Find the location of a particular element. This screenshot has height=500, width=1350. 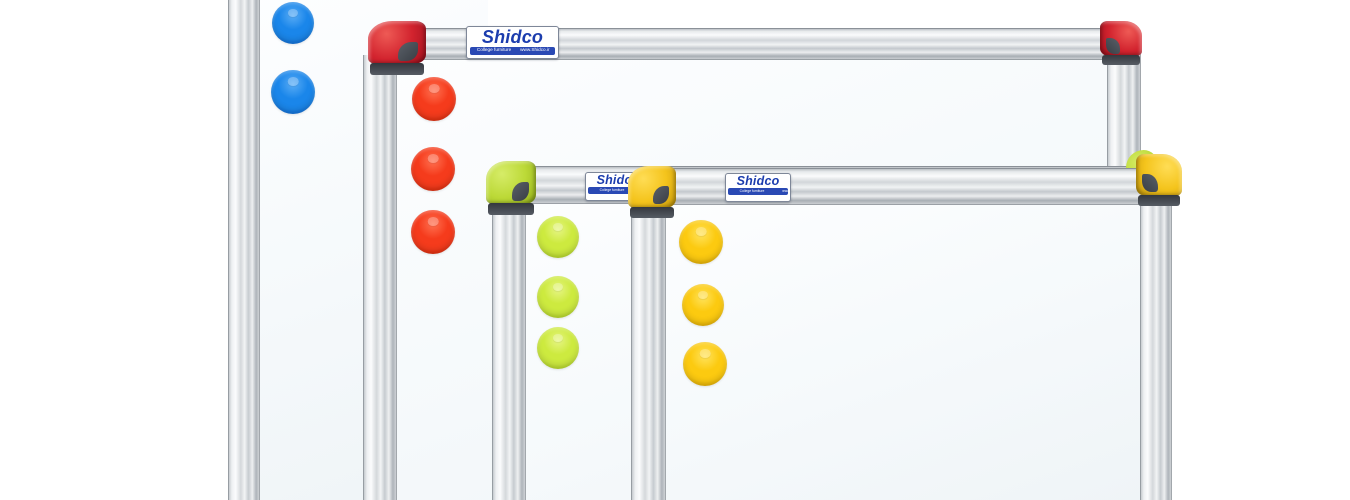

yellow-corner-top-left is located at coordinates (652, 192).